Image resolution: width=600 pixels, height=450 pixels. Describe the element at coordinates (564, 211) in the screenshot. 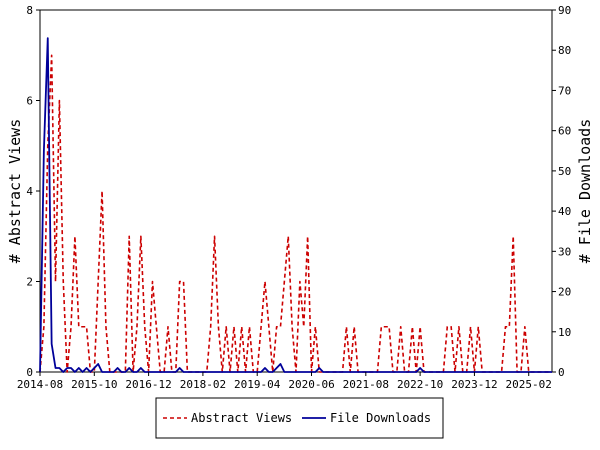

I see `right-tick-label: 40` at that location.